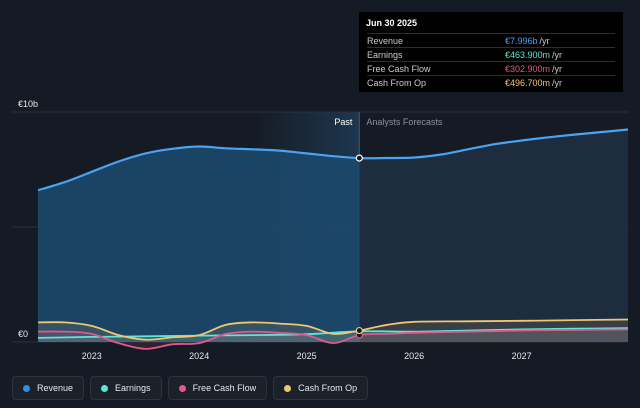  What do you see at coordinates (385, 40) in the screenshot?
I see `tooltip-label: Revenue` at bounding box center [385, 40].